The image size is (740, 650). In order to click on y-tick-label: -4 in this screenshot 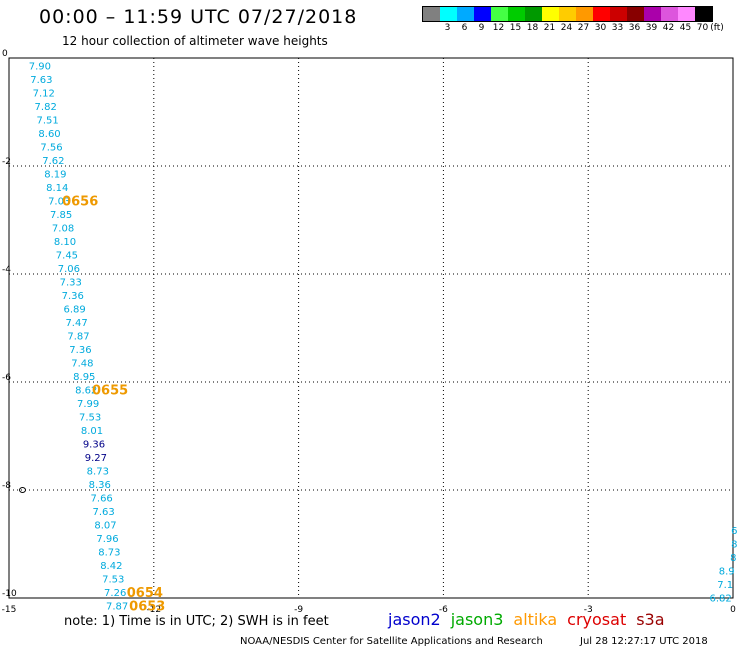, I will do `click(6, 270)`.